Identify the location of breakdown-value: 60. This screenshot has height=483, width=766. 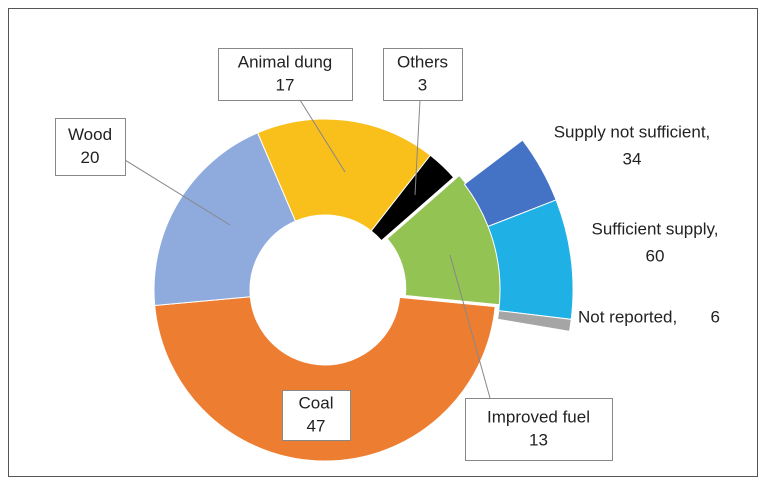
(655, 255).